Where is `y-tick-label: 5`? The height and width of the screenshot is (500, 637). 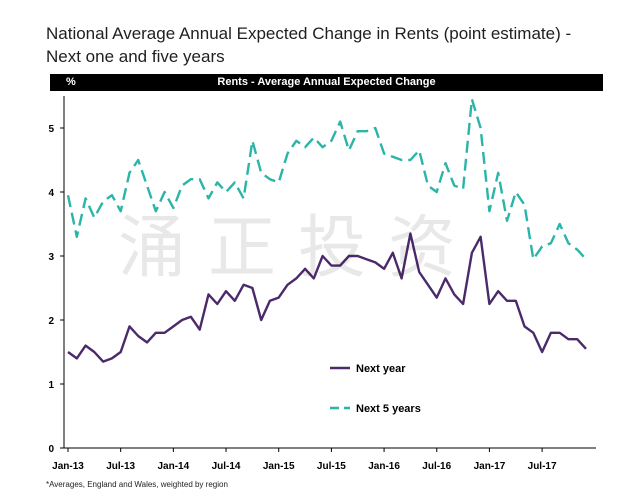 y-tick-label: 5 is located at coordinates (51, 129).